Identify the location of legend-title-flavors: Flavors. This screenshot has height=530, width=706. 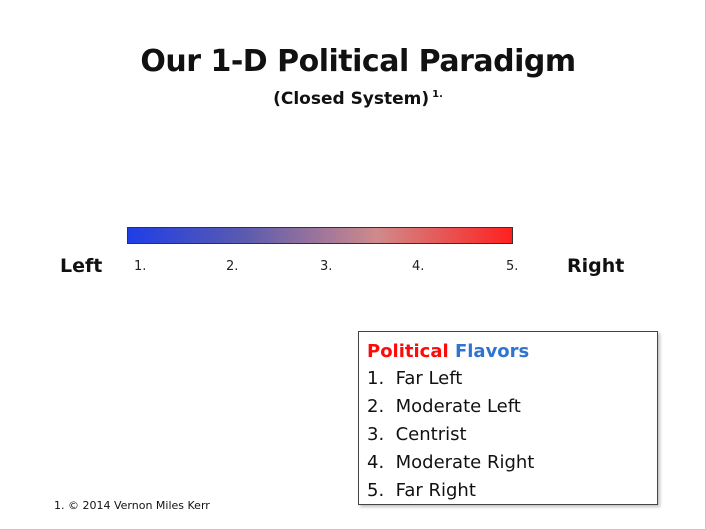
(492, 351).